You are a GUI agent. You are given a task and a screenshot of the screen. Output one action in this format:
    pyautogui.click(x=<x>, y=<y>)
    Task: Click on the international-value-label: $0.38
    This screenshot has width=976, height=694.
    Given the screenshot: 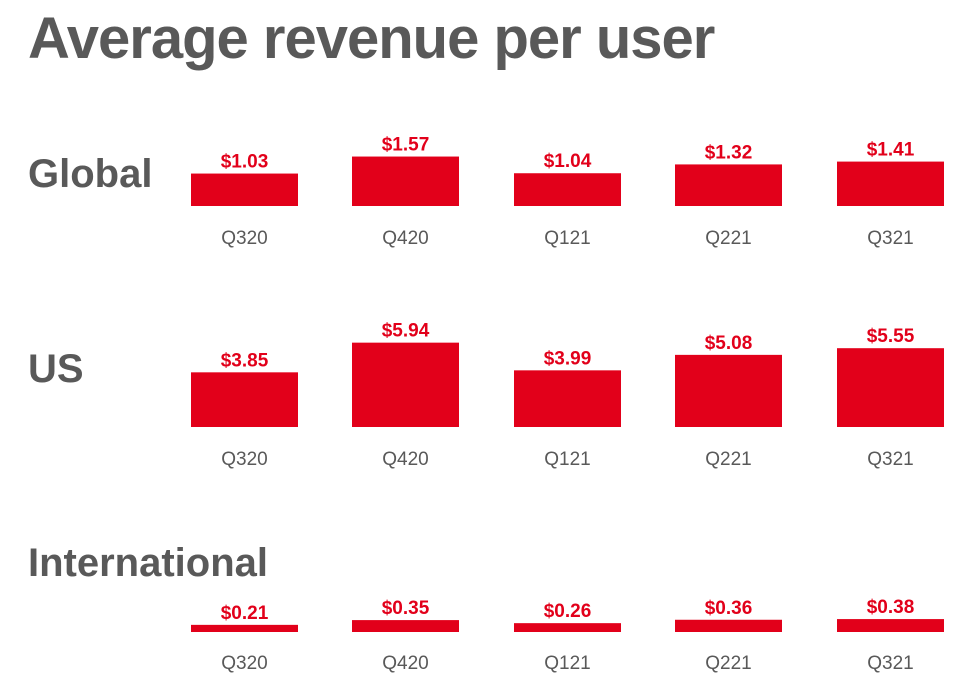 What is the action you would take?
    pyautogui.click(x=891, y=607)
    